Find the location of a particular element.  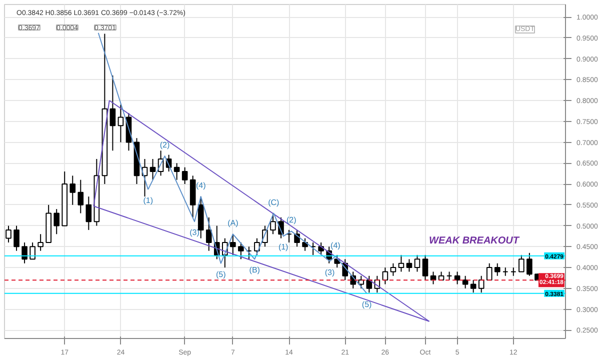

annotation: WEAK BREAKOUT is located at coordinates (474, 241).